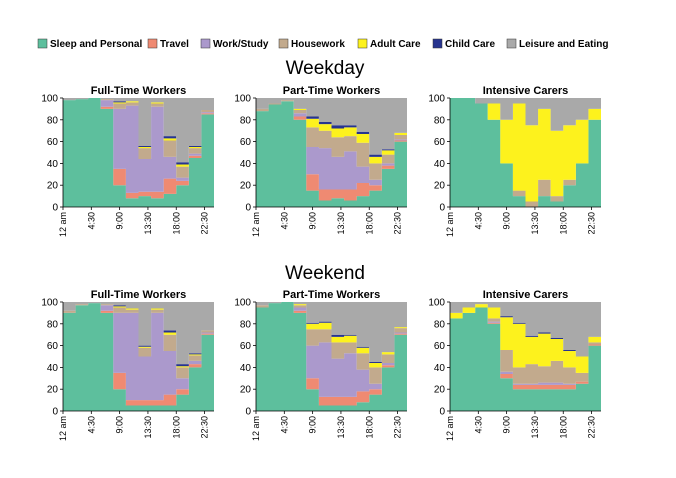 The width and height of the screenshot is (676, 478). What do you see at coordinates (174, 44) in the screenshot?
I see `legend-label-travel: Travel` at bounding box center [174, 44].